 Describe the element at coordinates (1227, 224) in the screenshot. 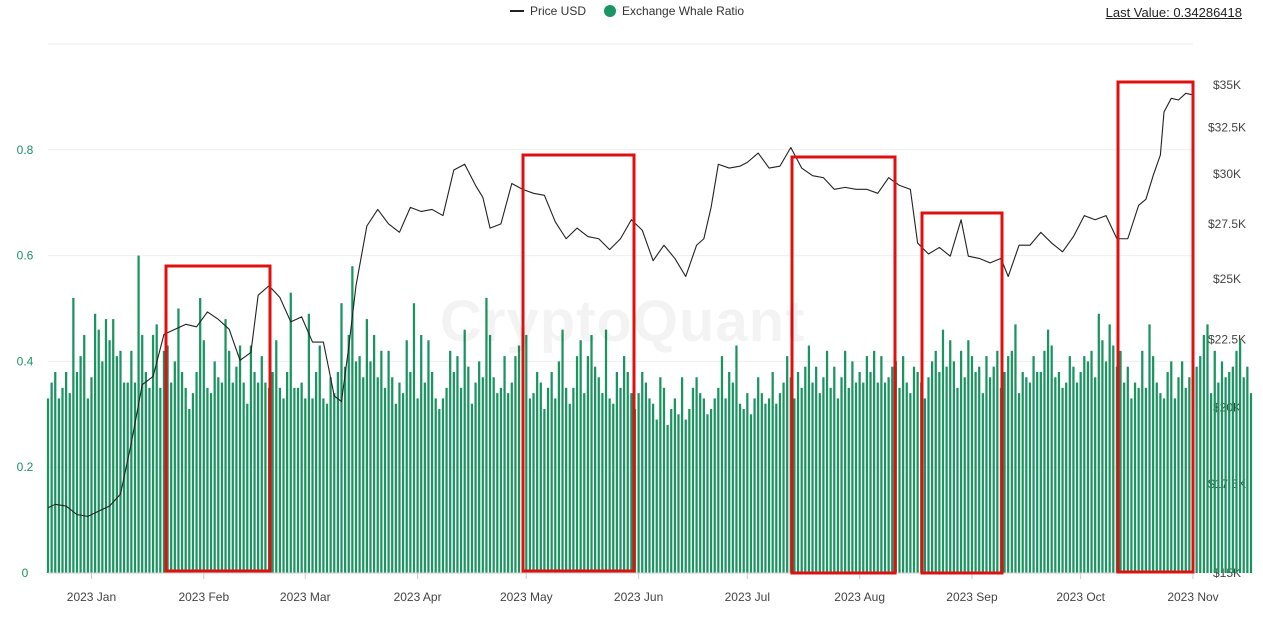

I see `right-axis-tick-label: $27.5K` at that location.